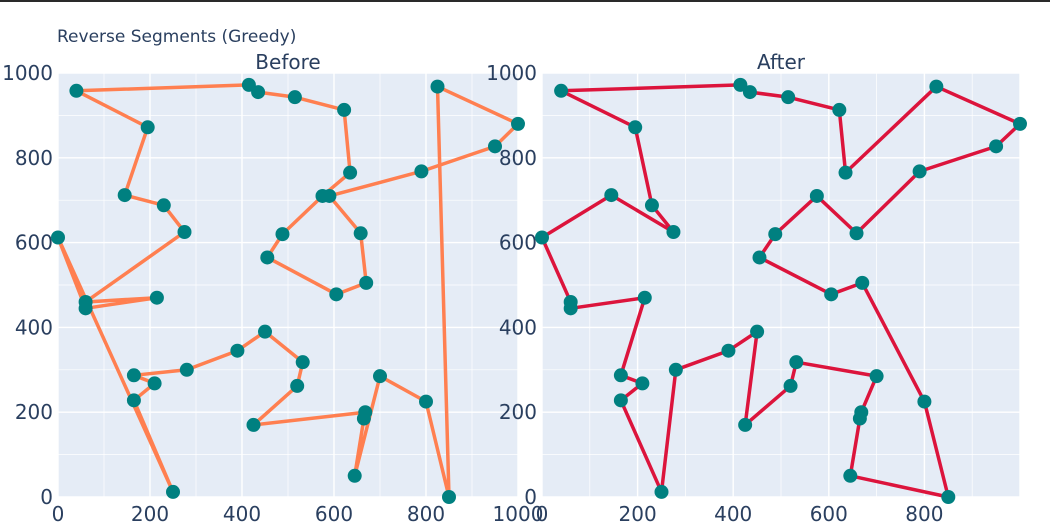  I want to click on subplot-title: After, so click(781, 62).